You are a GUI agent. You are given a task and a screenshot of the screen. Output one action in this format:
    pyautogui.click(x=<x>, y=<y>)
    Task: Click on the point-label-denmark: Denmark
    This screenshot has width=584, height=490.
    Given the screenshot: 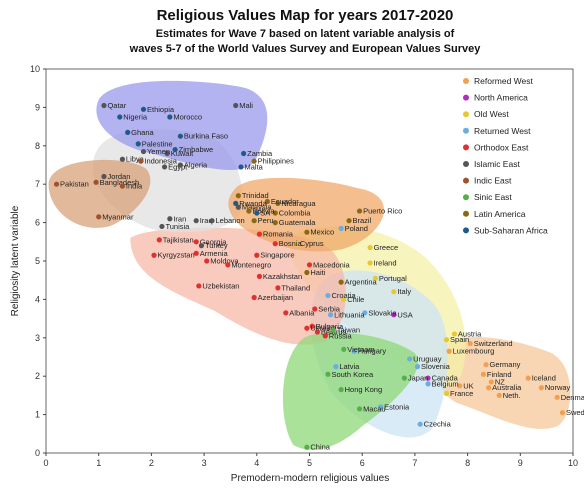 What is the action you would take?
    pyautogui.click(x=572, y=397)
    